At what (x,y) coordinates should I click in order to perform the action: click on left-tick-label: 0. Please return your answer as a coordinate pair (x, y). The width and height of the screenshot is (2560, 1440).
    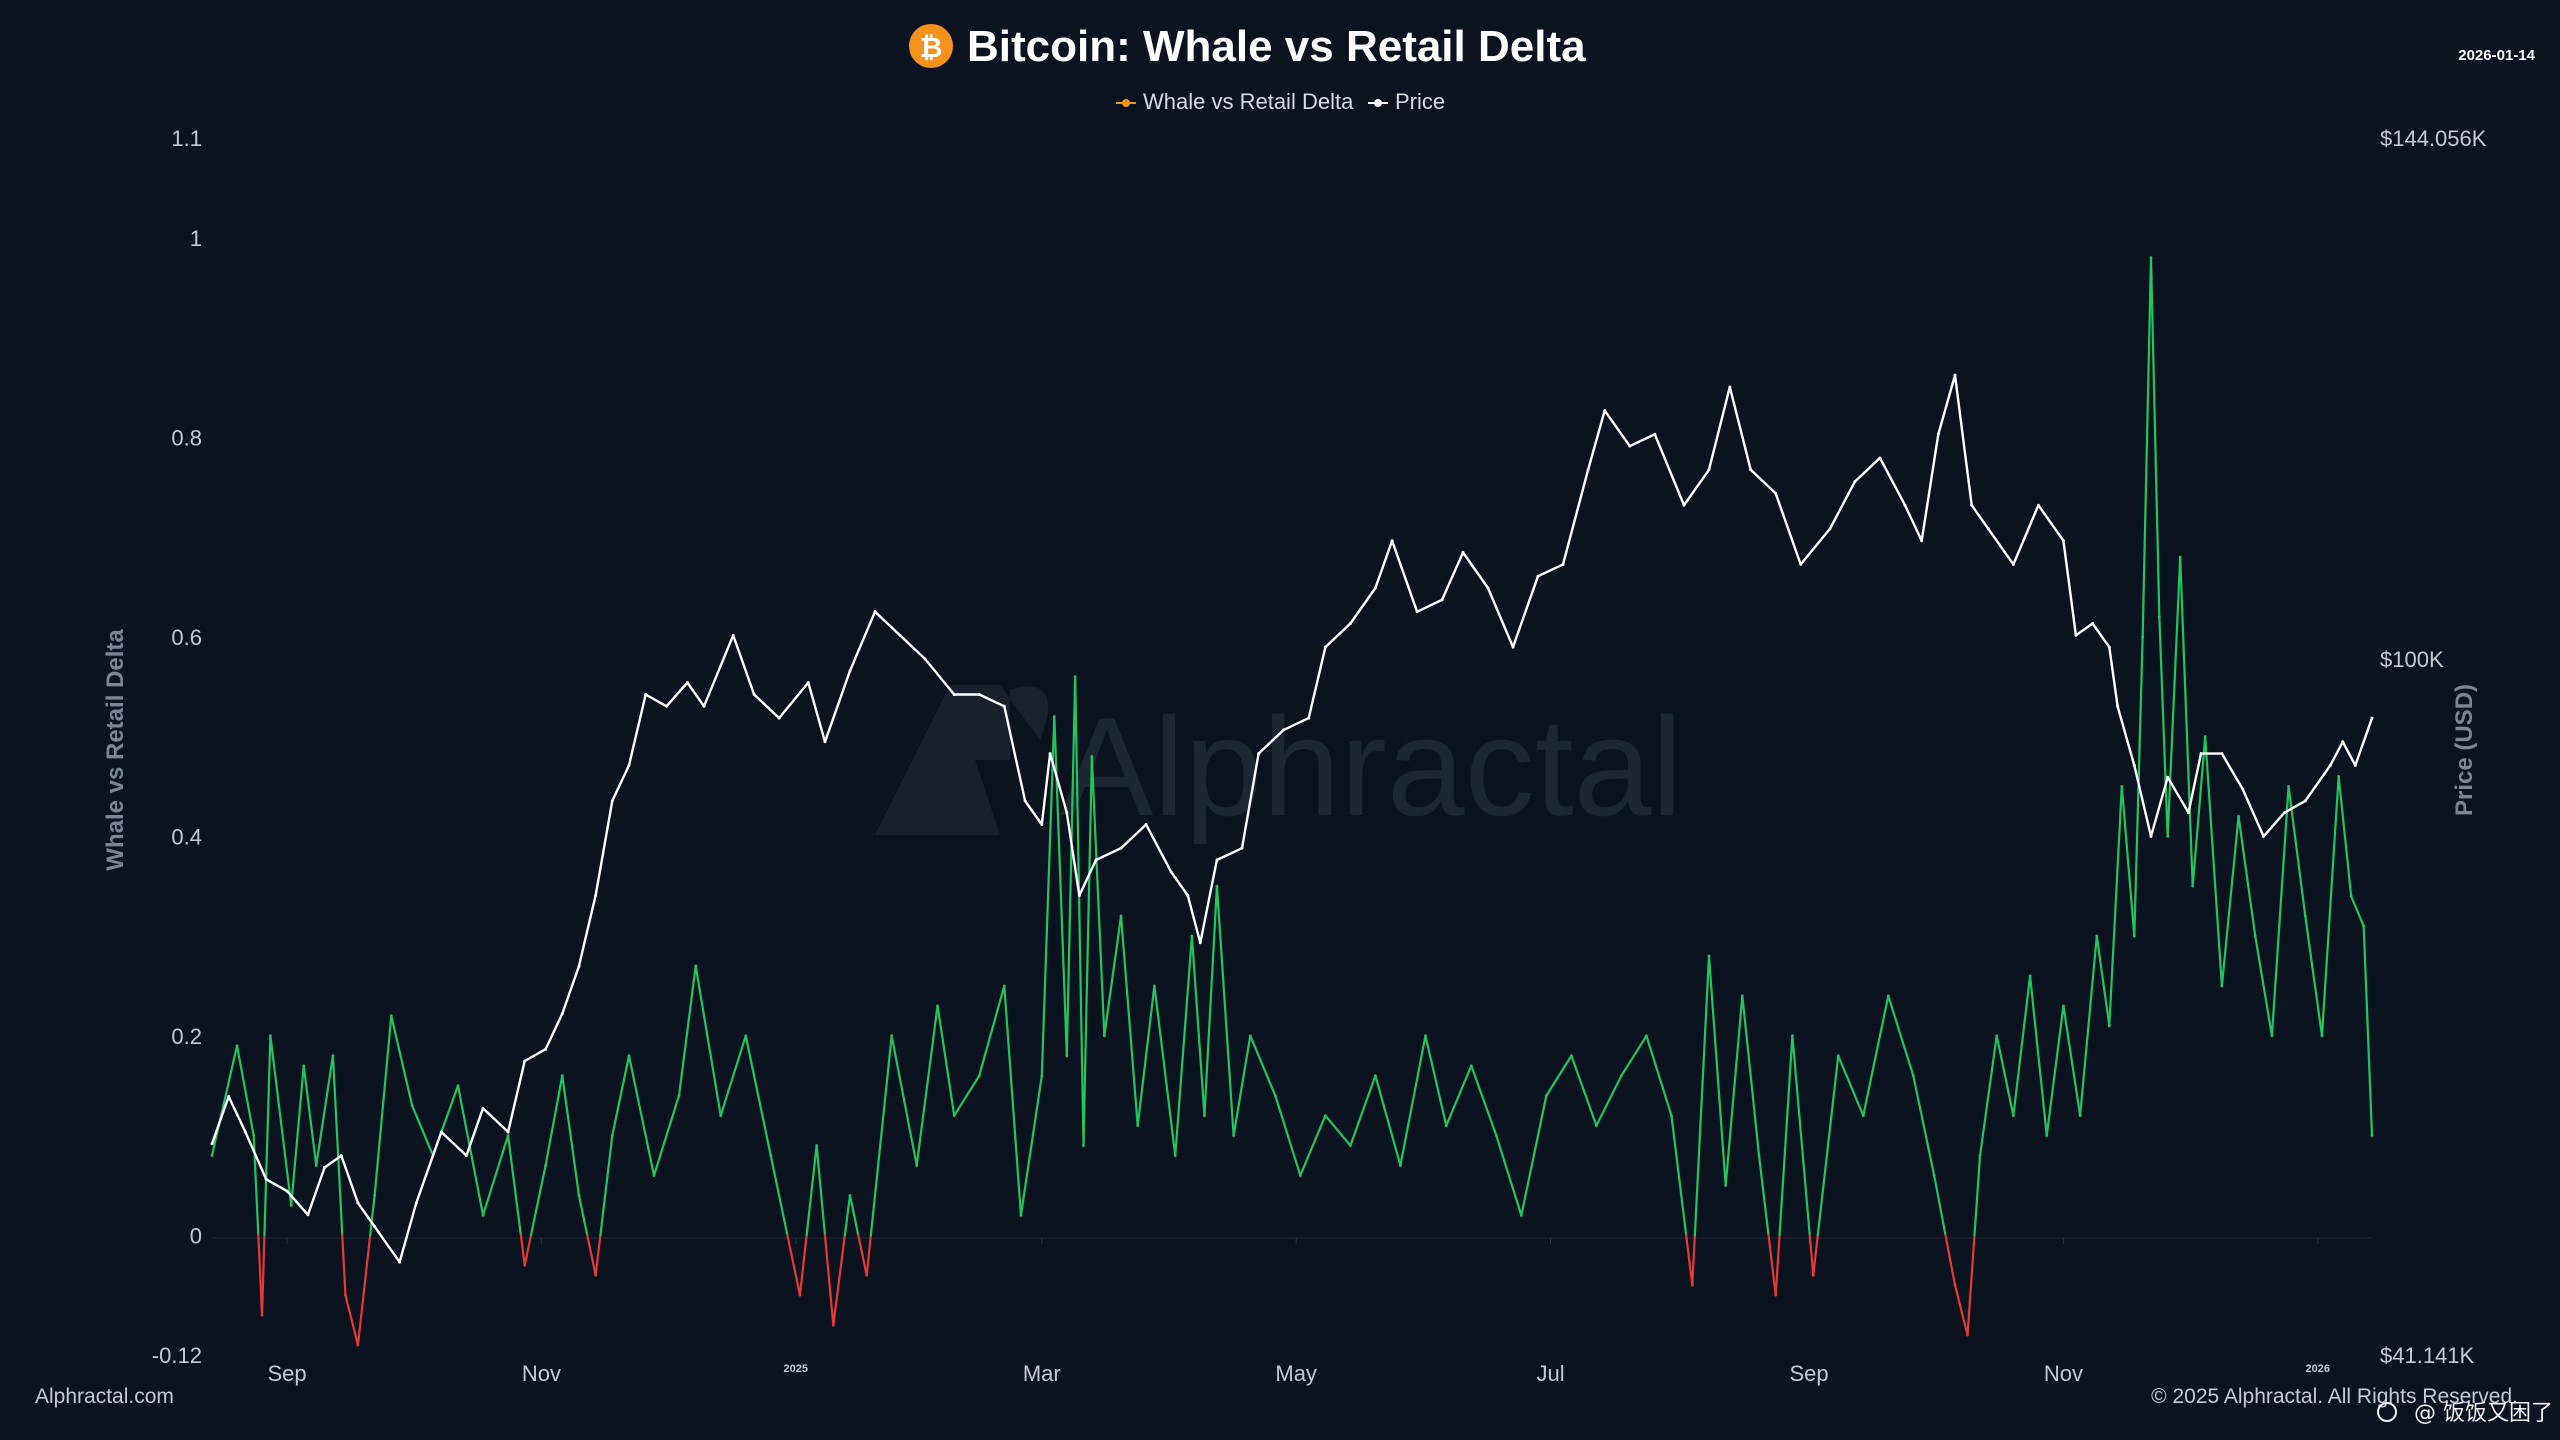
    Looking at the image, I should click on (196, 1235).